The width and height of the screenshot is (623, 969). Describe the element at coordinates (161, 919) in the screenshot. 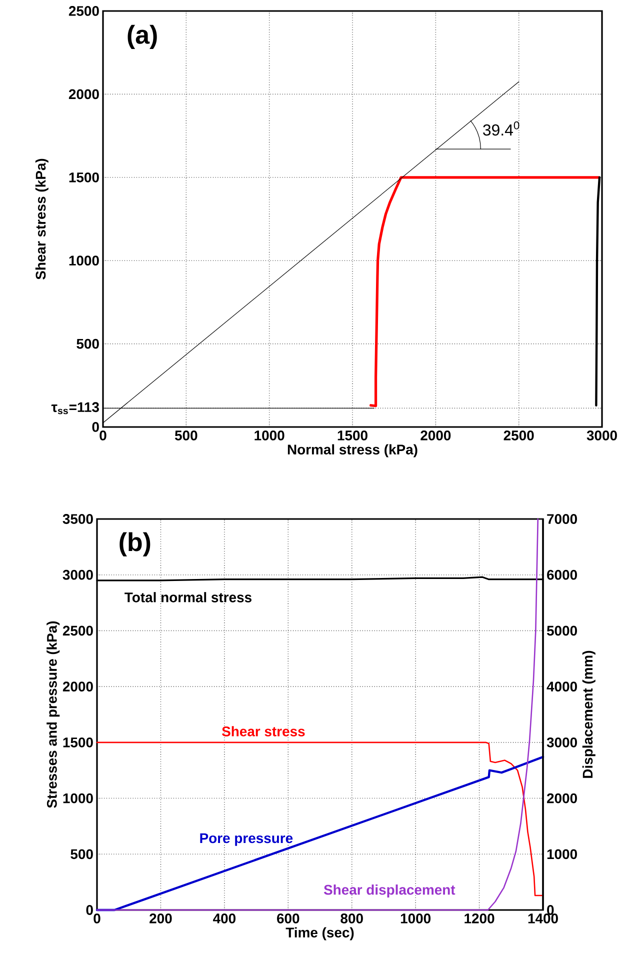

I see `x-tick-label: 200` at that location.